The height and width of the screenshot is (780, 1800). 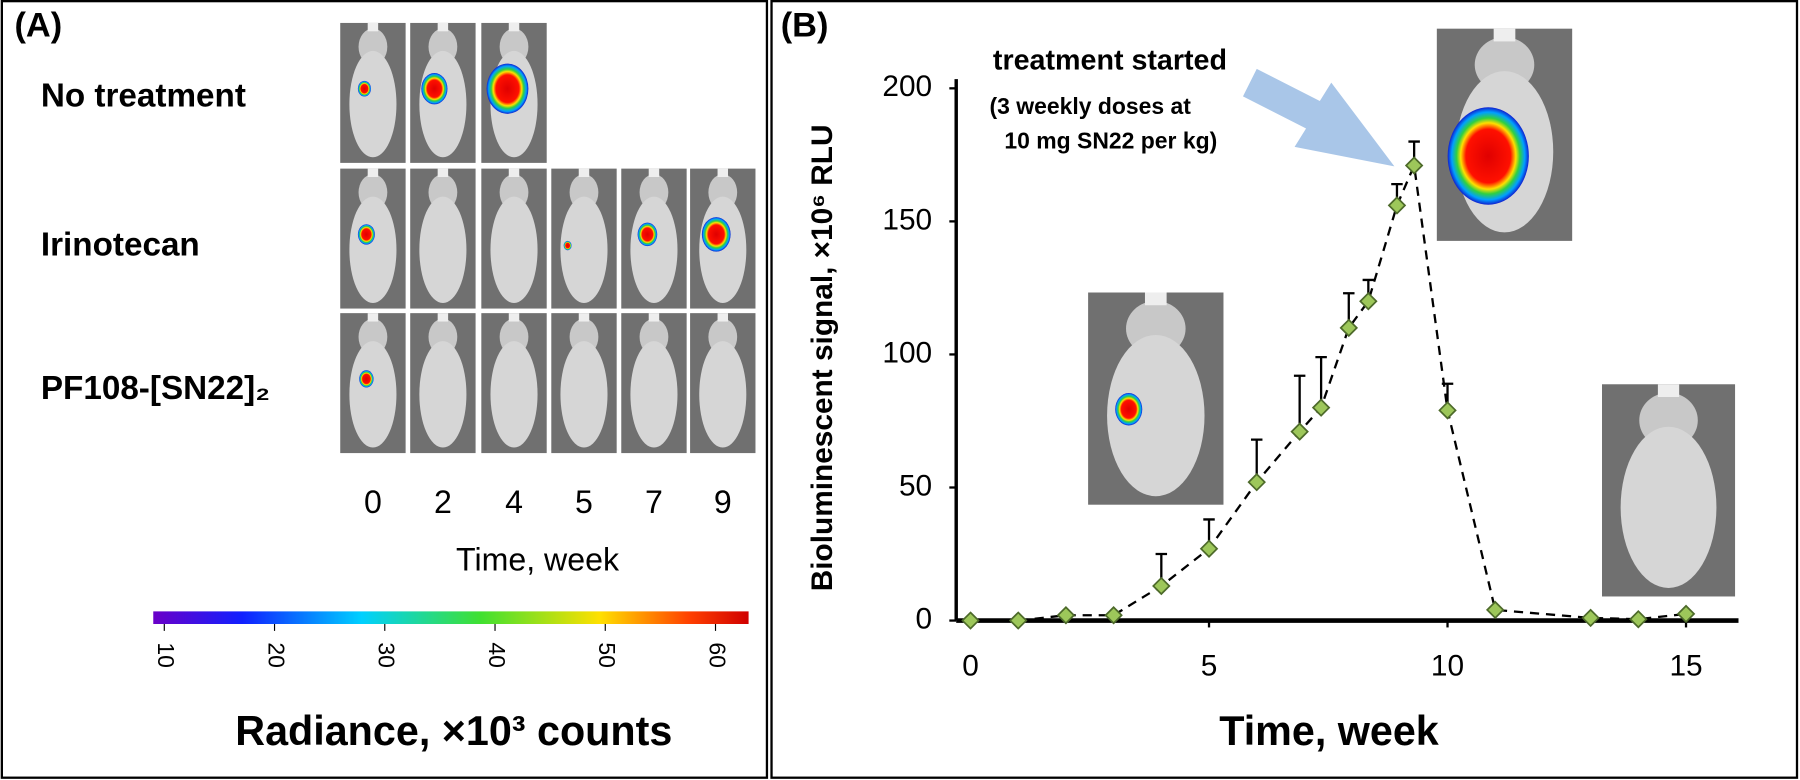 What do you see at coordinates (387, 655) in the screenshot?
I see `colorbar-tick-label: 30` at bounding box center [387, 655].